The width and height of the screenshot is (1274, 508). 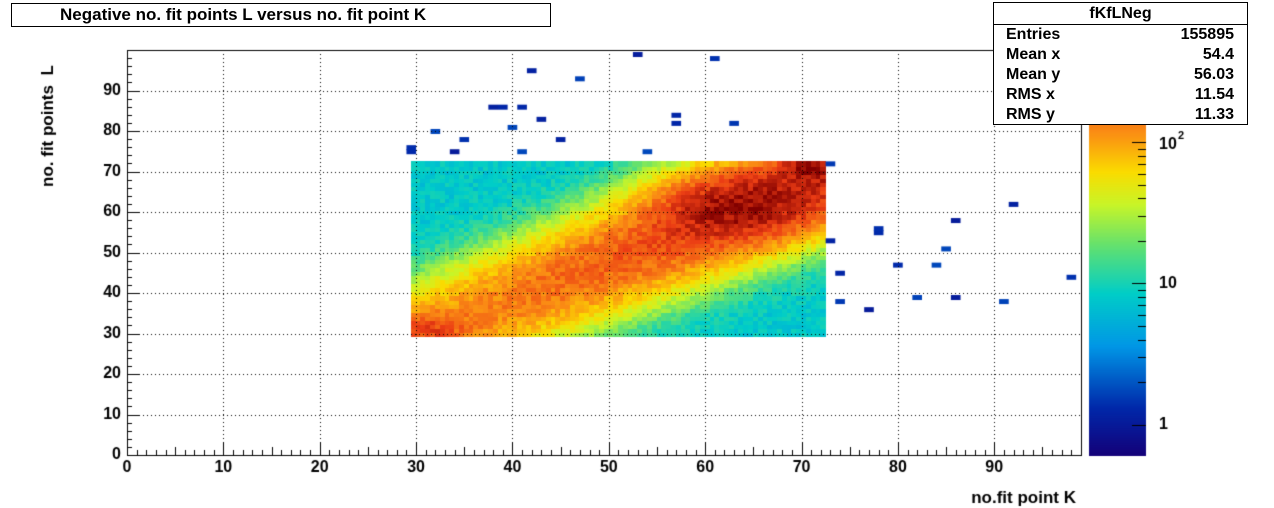 I want to click on stats-value: 11.54, so click(x=1214, y=94).